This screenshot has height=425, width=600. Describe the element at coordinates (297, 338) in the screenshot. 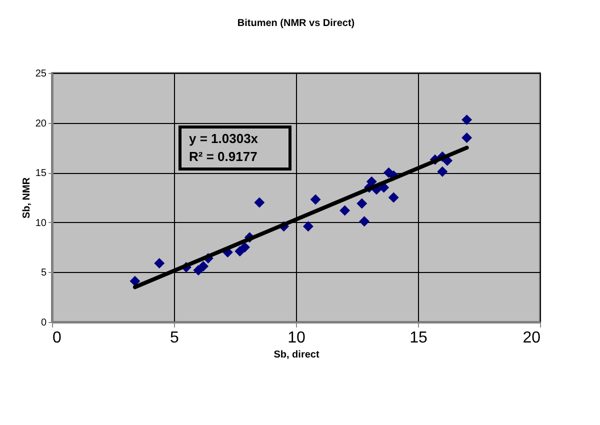

I see `x-tick-label: 10` at that location.